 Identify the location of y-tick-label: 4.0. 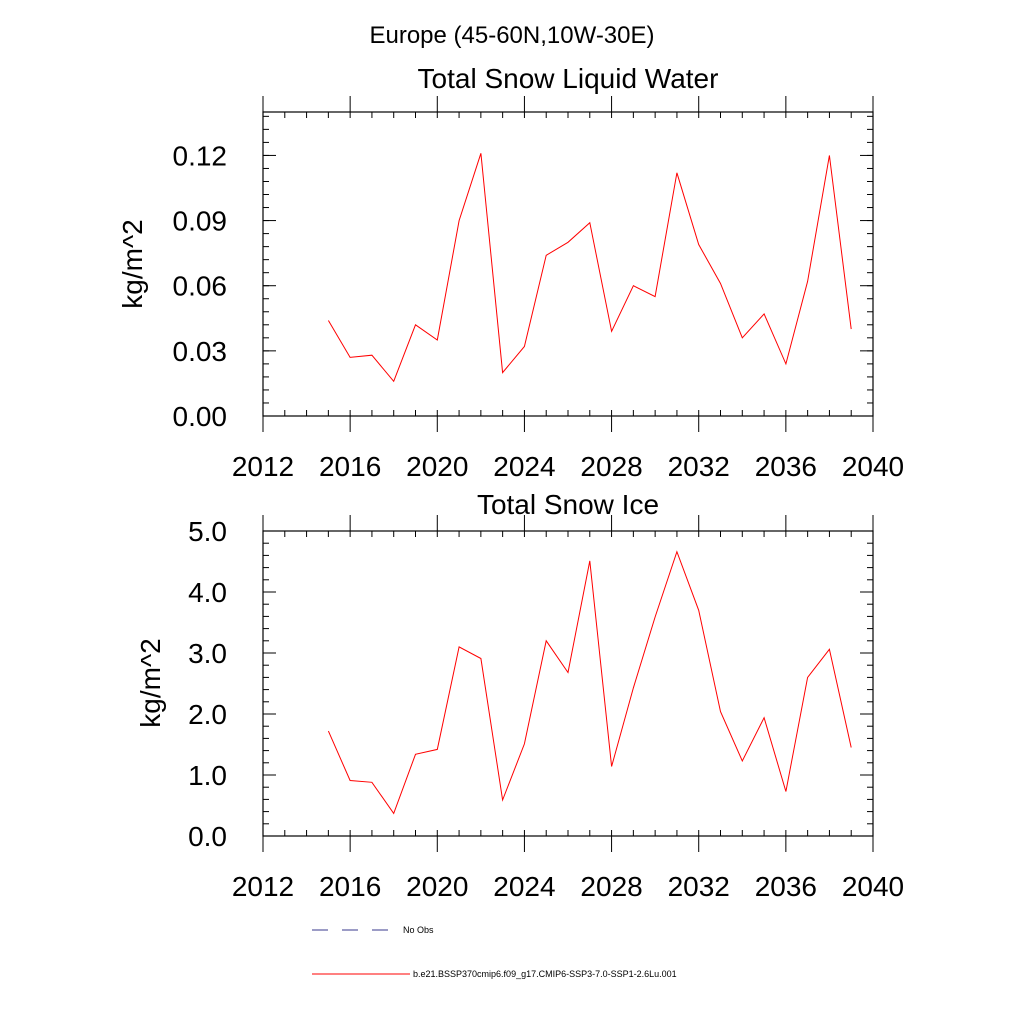
(207, 592).